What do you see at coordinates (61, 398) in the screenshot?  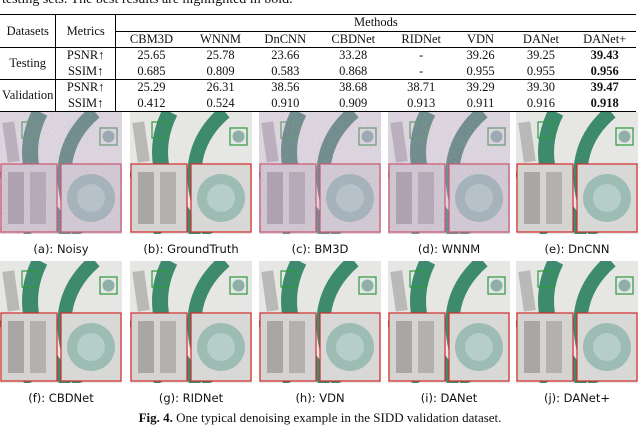 I see `panel-caption: (f): CBDNet` at bounding box center [61, 398].